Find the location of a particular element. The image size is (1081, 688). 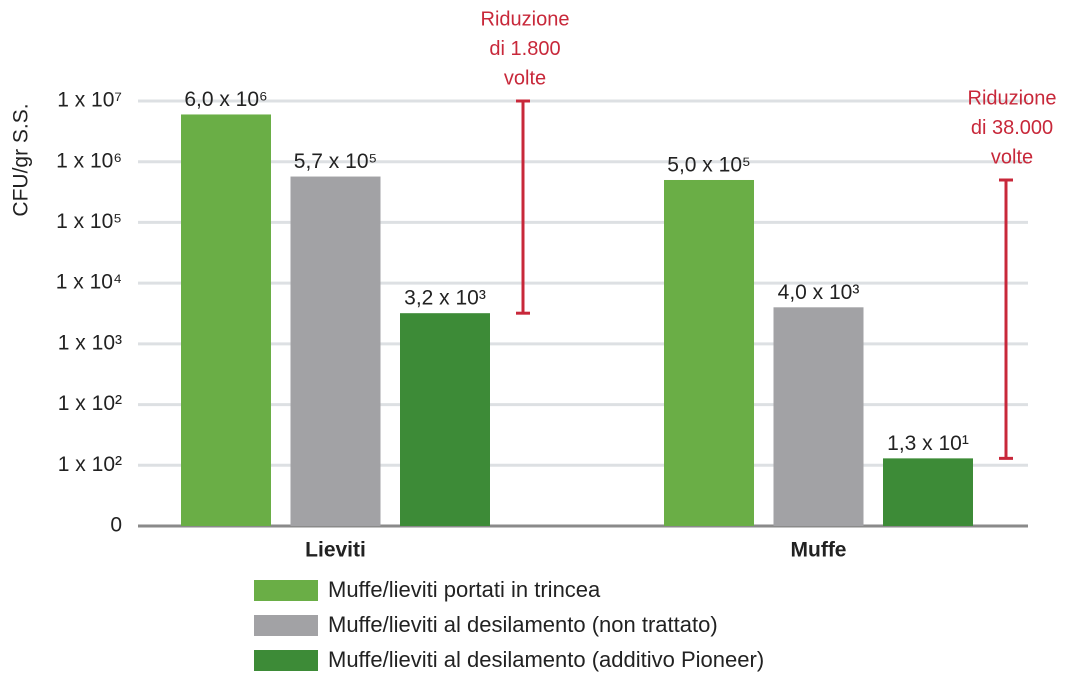

y-tick-label: 1 x 10⁷ is located at coordinates (89, 100).